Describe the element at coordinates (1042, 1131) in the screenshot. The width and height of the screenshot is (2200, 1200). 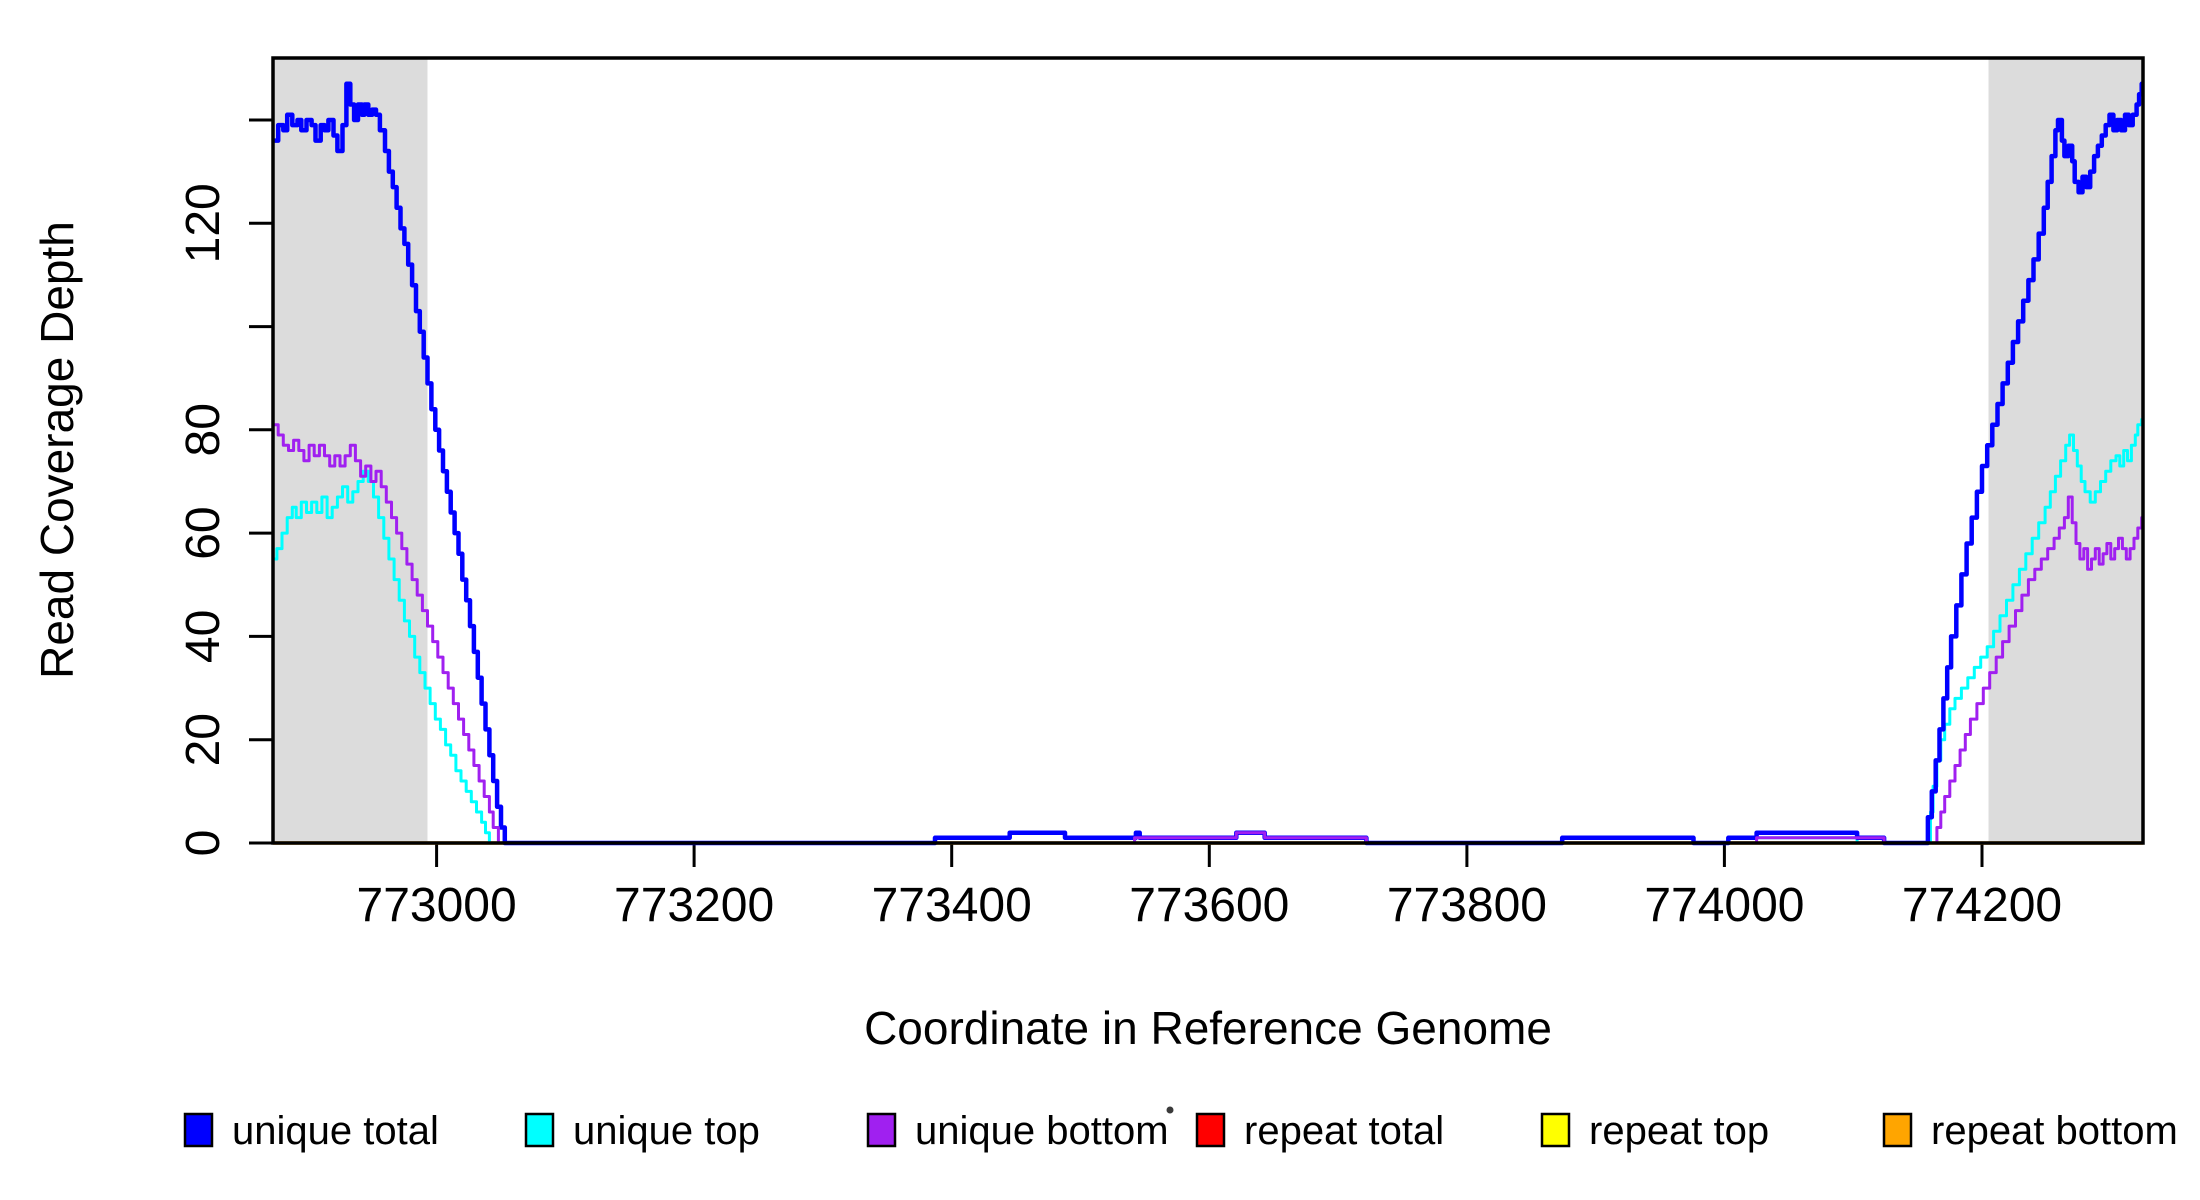
I see `legend-label-unique-bottom: unique bottom` at that location.